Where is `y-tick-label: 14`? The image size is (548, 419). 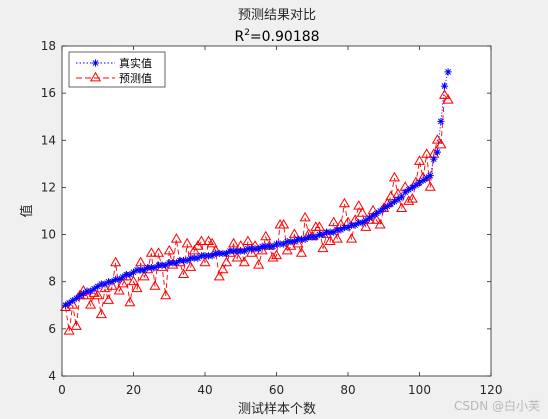
y-tick-label: 14 is located at coordinates (48, 140).